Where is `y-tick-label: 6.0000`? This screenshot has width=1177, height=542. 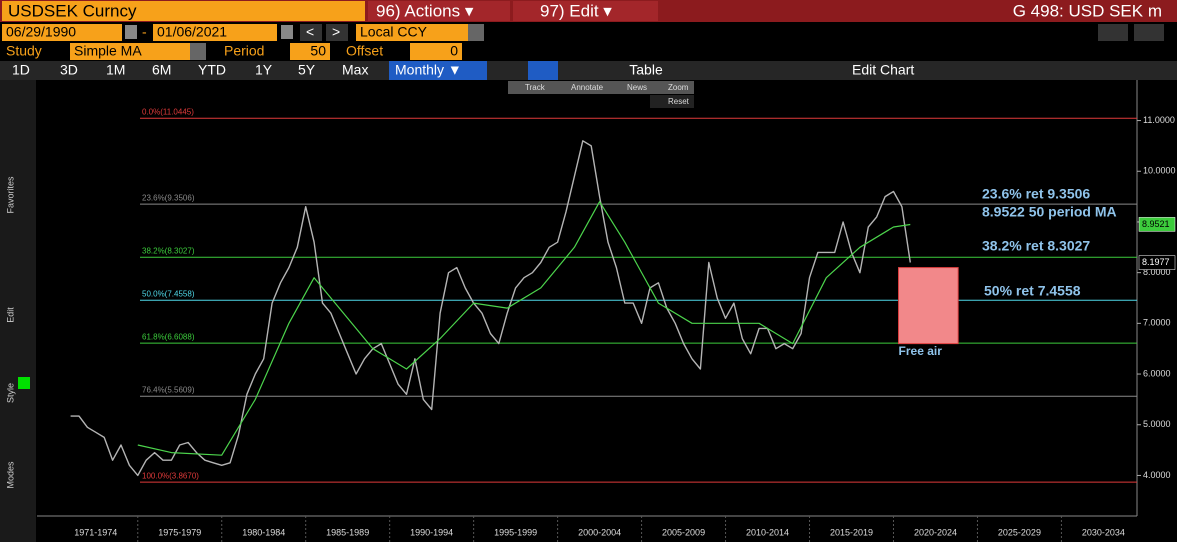
y-tick-label: 6.0000 is located at coordinates (1157, 373).